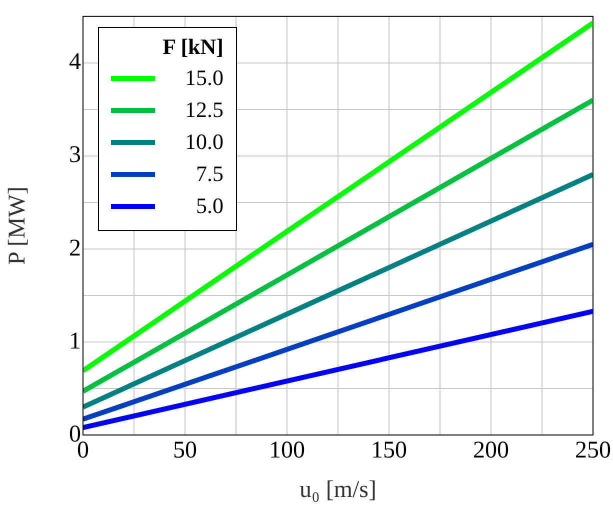 The height and width of the screenshot is (509, 613). Describe the element at coordinates (185, 451) in the screenshot. I see `x-tick-label: 50` at that location.